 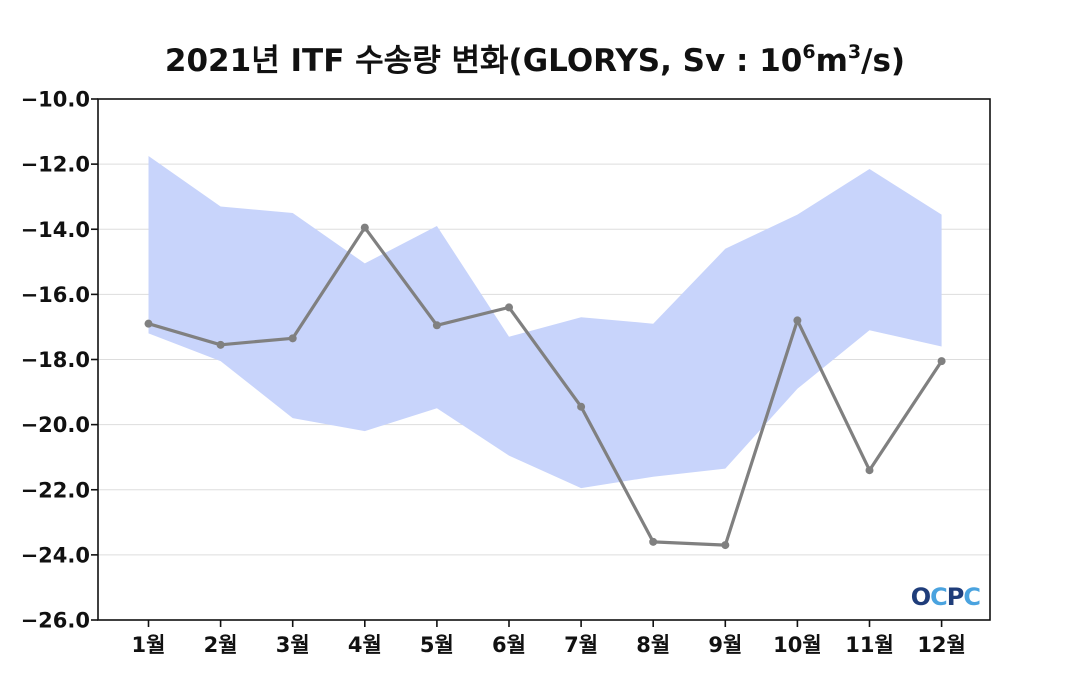 What do you see at coordinates (869, 645) in the screenshot?
I see `x-tick-label: 11월` at bounding box center [869, 645].